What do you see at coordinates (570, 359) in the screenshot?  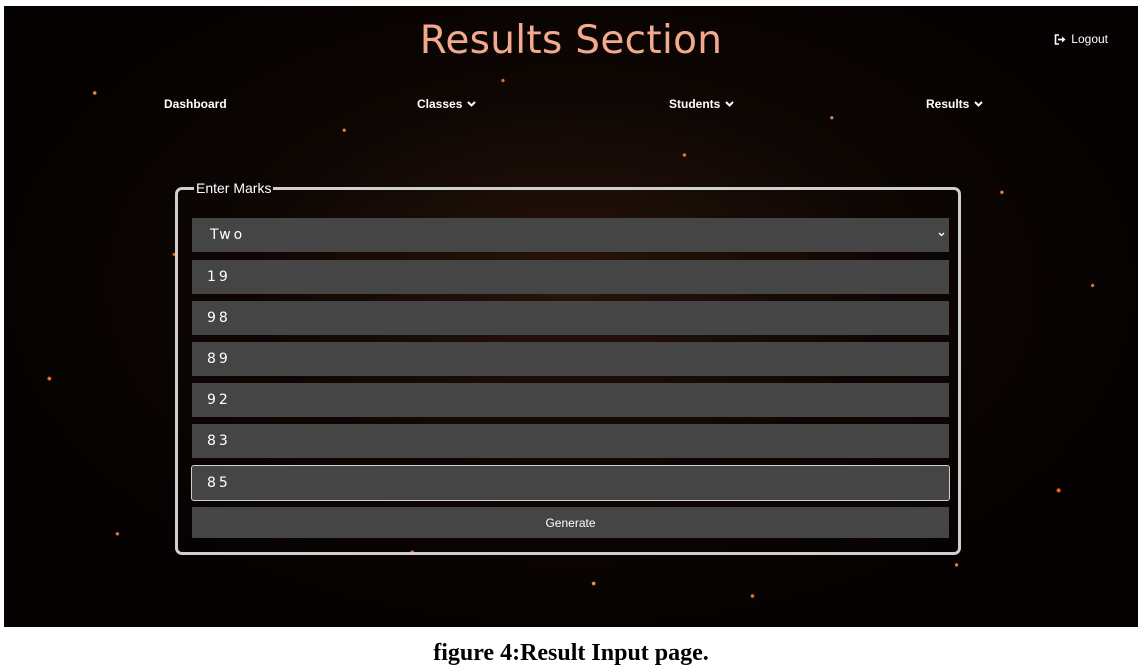 I see `marks-input-3: 89` at bounding box center [570, 359].